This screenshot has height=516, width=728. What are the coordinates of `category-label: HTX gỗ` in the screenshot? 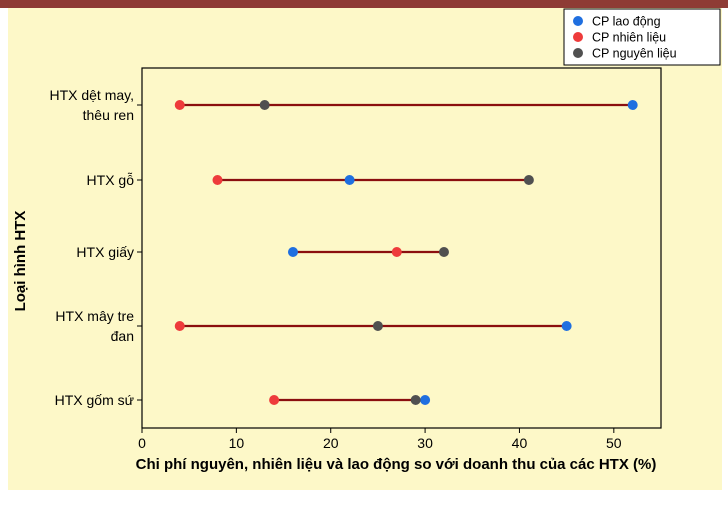 It's located at (111, 180).